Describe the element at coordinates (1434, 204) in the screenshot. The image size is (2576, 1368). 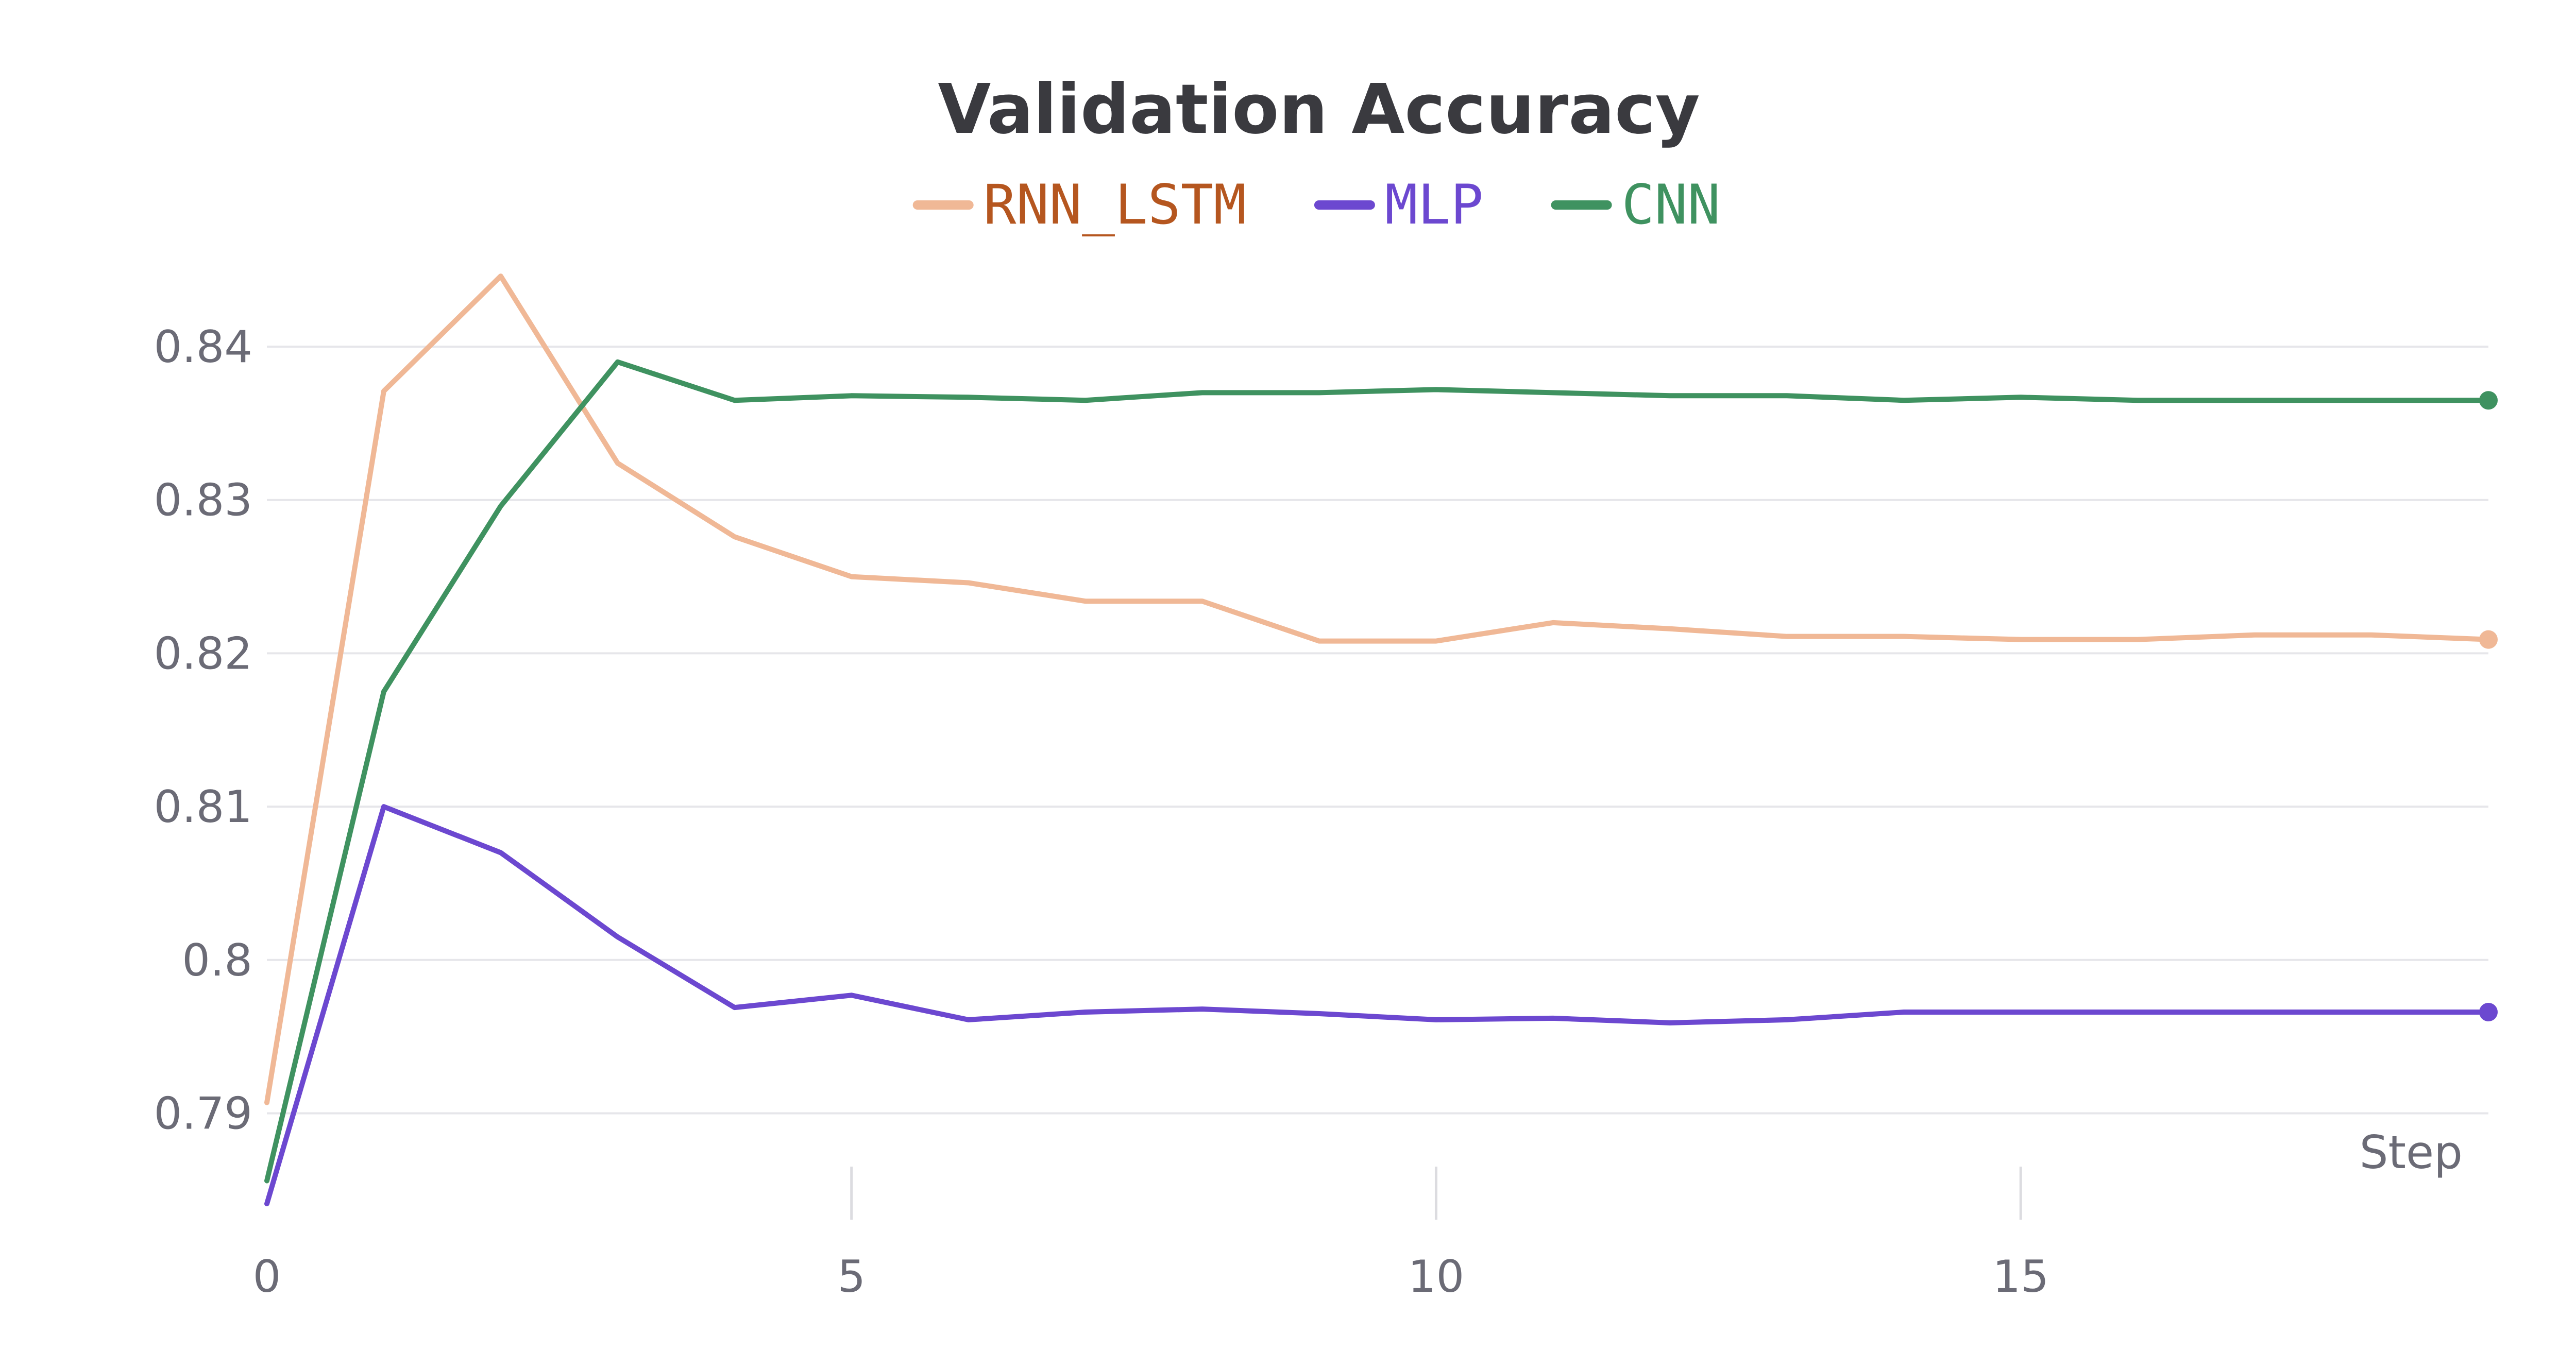
I see `legend-label: MLP` at that location.